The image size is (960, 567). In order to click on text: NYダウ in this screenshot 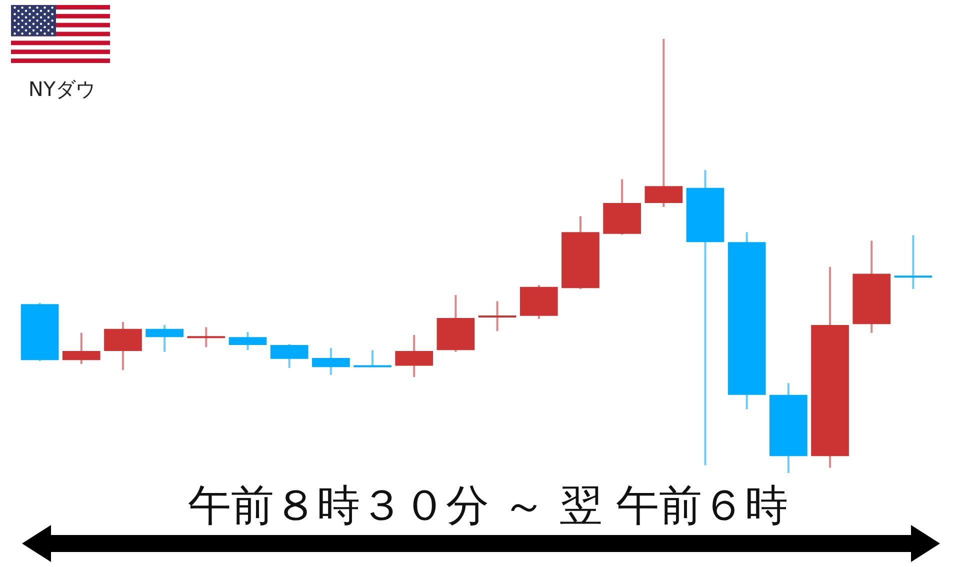, I will do `click(62, 89)`.